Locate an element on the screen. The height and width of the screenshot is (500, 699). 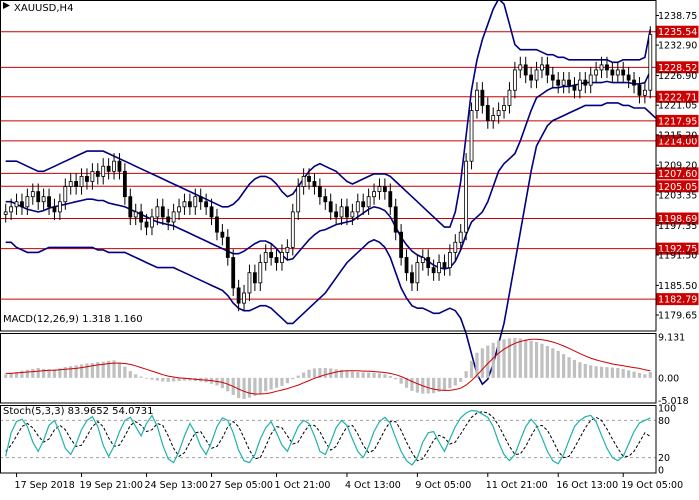
time-tick-label: 24 Sep 13:00 is located at coordinates (176, 485).